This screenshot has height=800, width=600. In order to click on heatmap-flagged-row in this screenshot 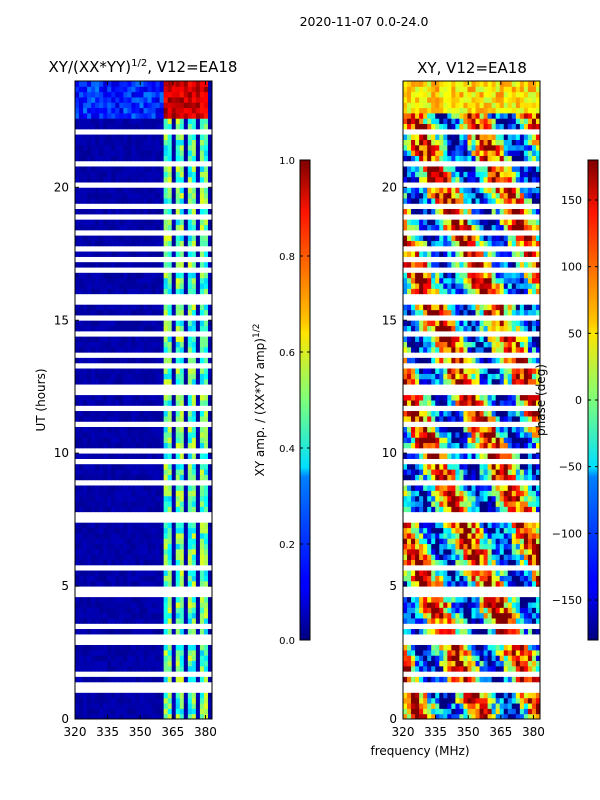, I will do `click(471, 626)`.